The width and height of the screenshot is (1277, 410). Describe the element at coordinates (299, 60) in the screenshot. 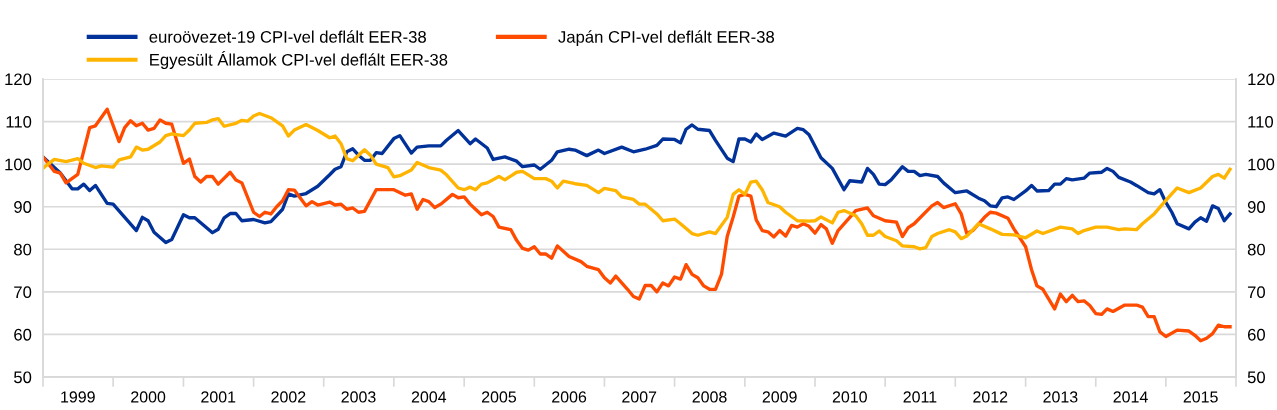

I see `legend-label: Egyesült Államok CPI-vel deflált EER-38` at that location.